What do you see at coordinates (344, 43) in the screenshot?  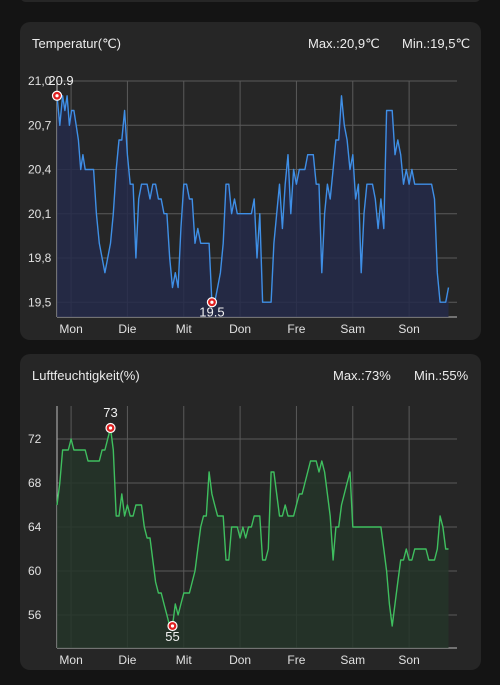 I see `temperature-max-label: Max.:20,9℃` at bounding box center [344, 43].